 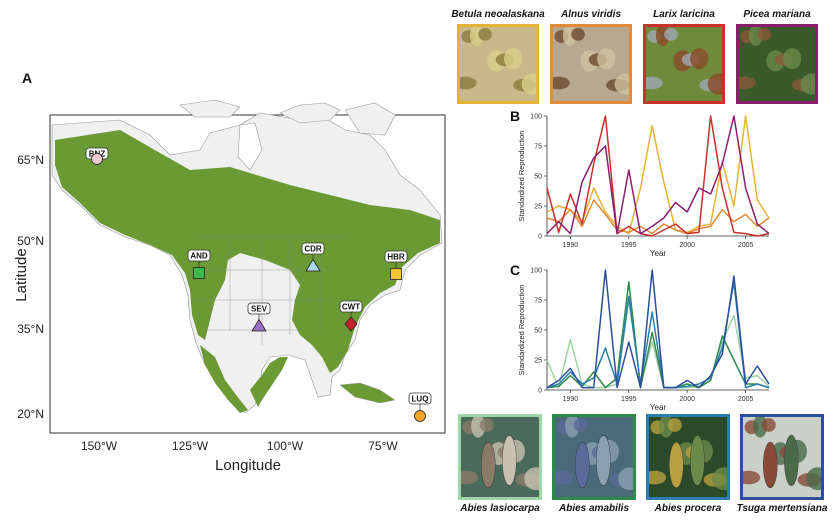 I want to click on site-label: SEV, so click(x=259, y=309).